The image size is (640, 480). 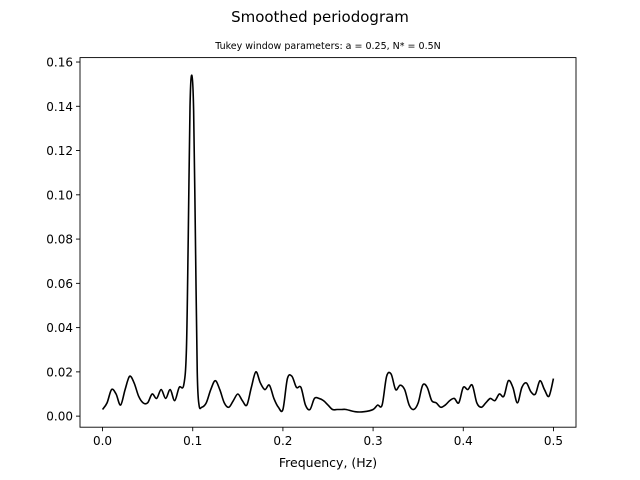 What do you see at coordinates (59, 372) in the screenshot?
I see `y-tick-label: 0.02` at bounding box center [59, 372].